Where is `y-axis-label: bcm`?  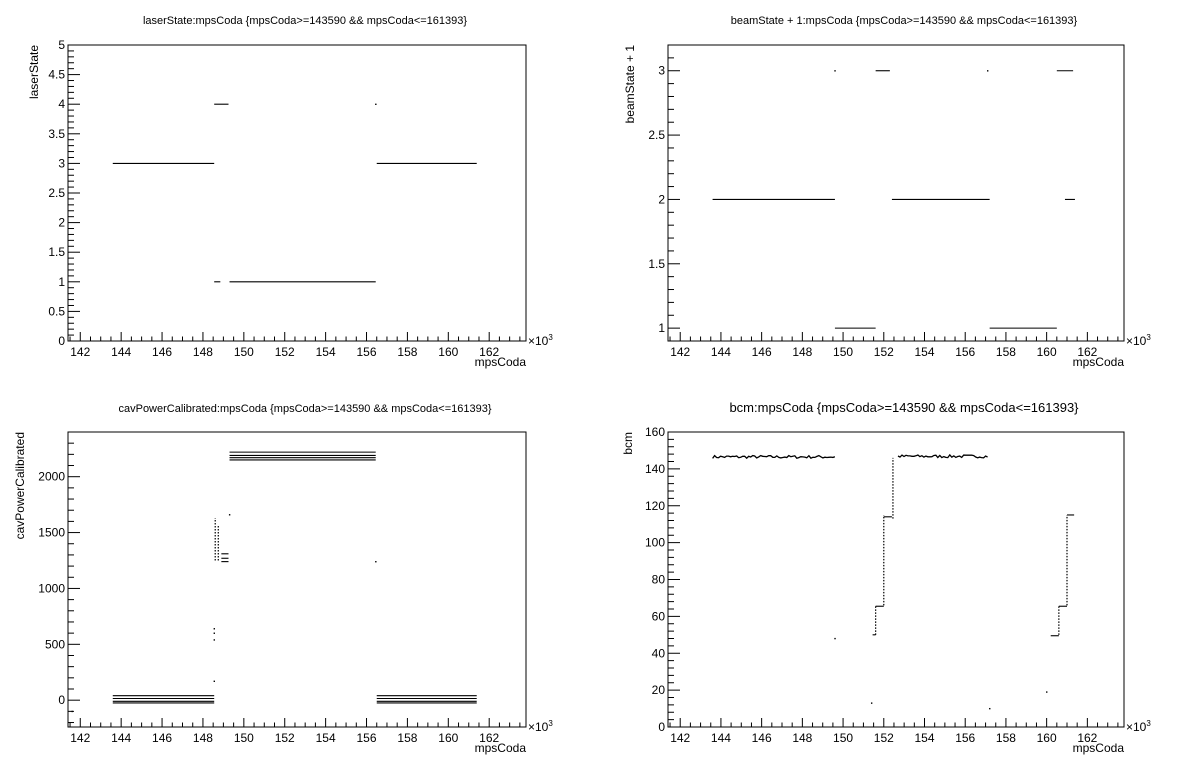 y-axis-label: bcm is located at coordinates (628, 443).